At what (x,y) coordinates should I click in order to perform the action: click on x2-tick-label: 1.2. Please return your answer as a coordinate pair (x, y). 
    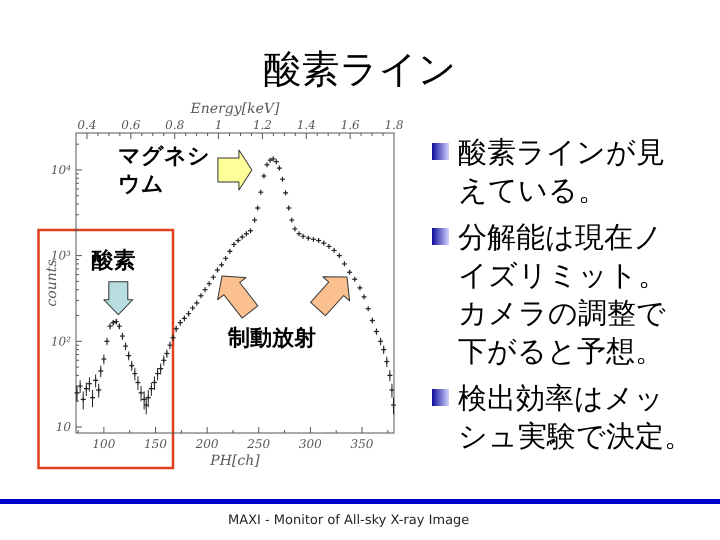
    Looking at the image, I should click on (262, 125).